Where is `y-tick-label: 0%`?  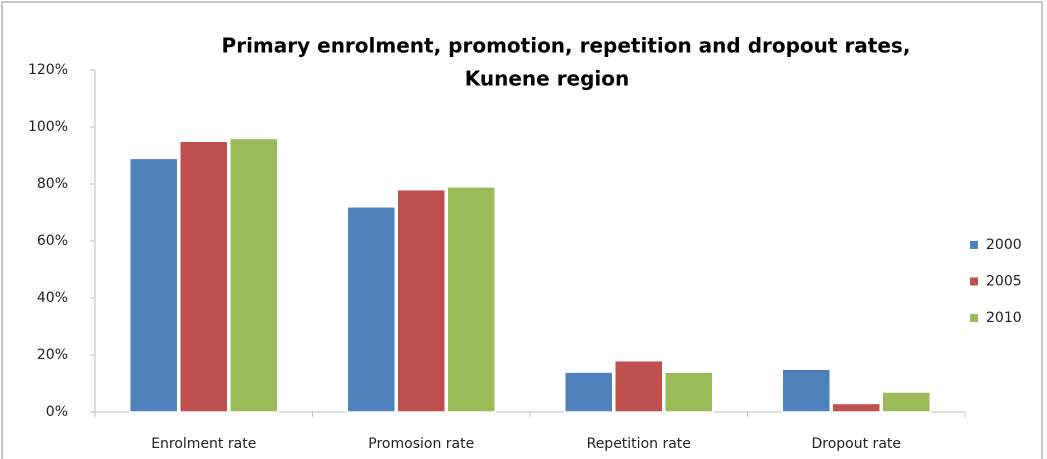
y-tick-label: 0% is located at coordinates (57, 412).